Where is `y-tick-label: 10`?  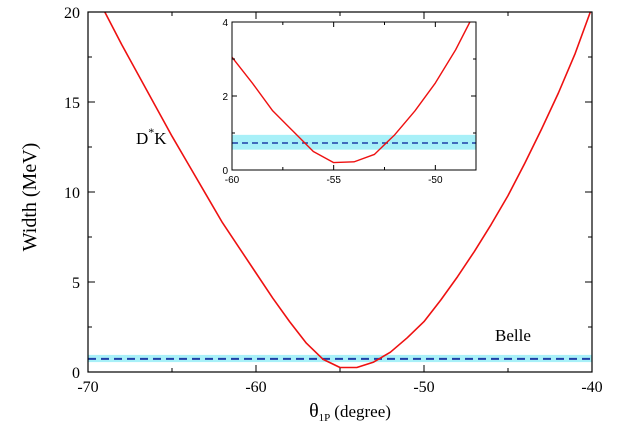 y-tick-label: 10 is located at coordinates (72, 193).